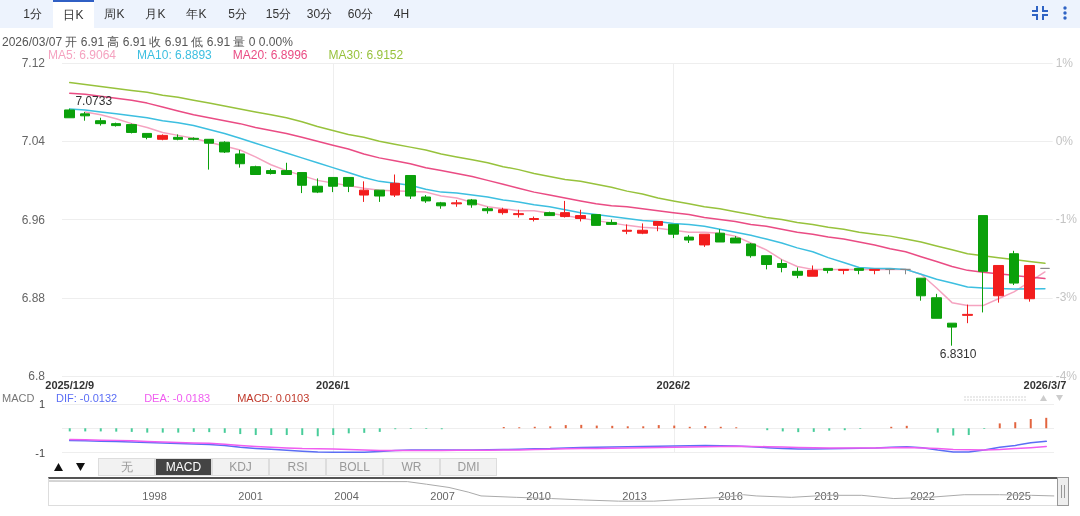 This screenshot has width=1080, height=516. Describe the element at coordinates (33, 141) in the screenshot. I see `y-tick-label: 7.04` at that location.